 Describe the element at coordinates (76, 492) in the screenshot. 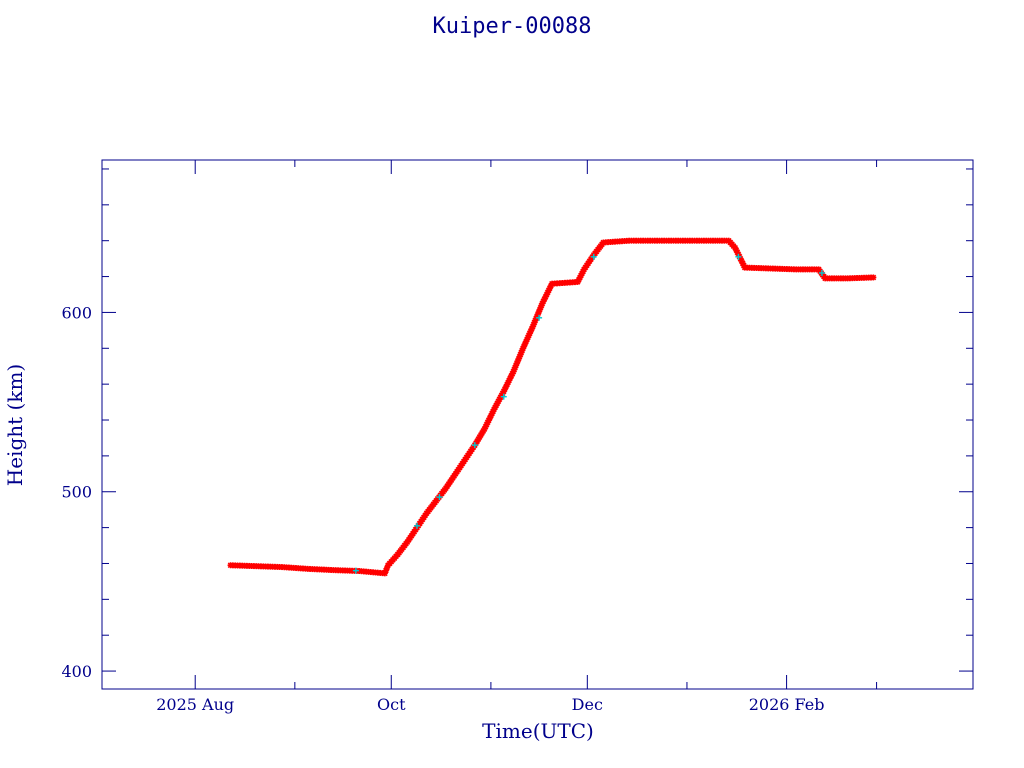

I see `y-tick-label: 500` at that location.